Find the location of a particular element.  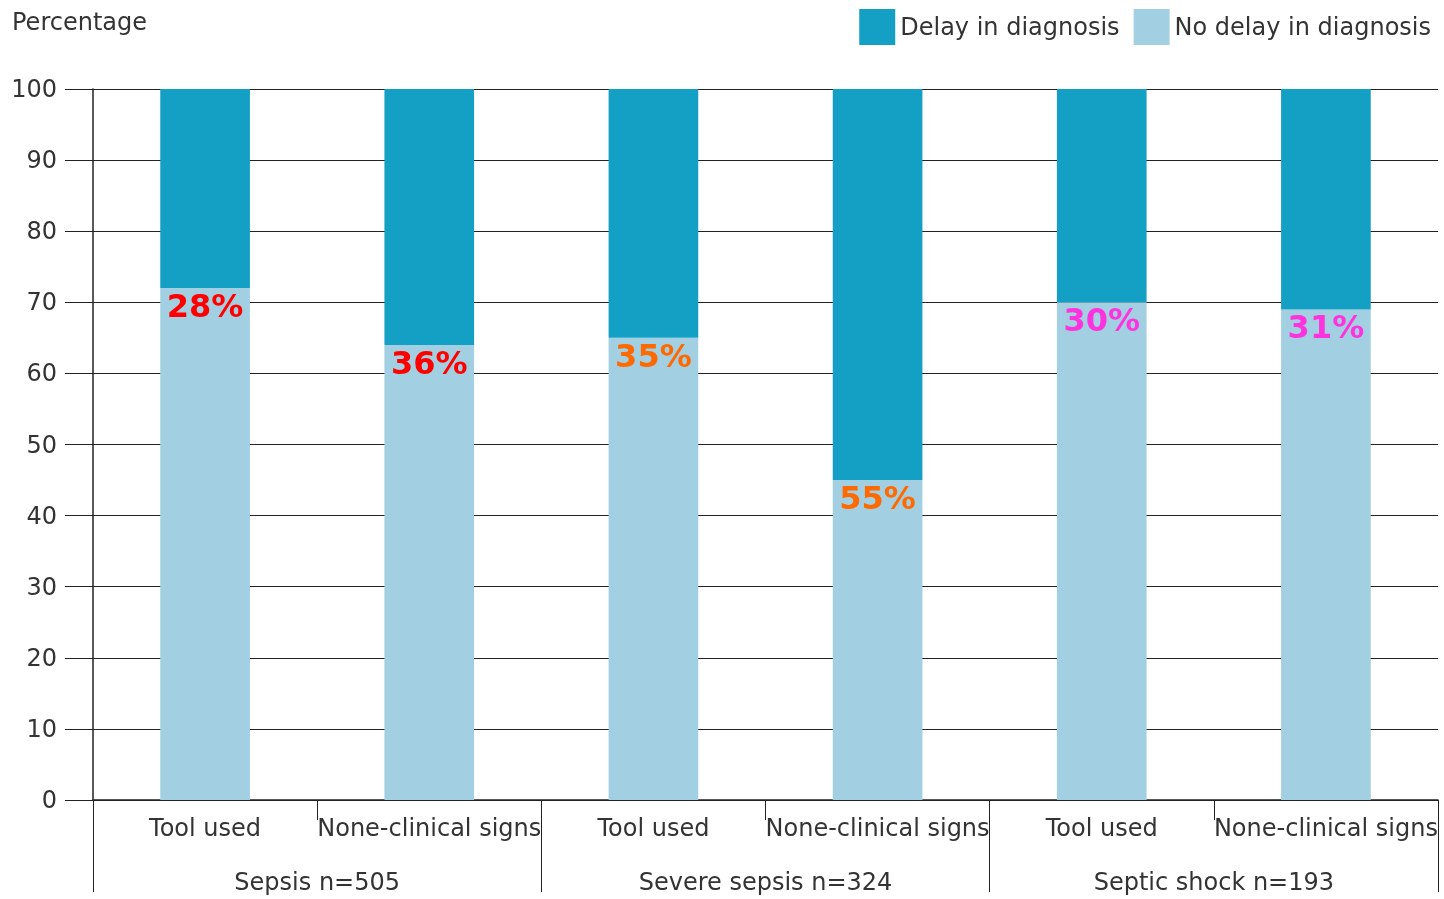

y-tick-label: 10 is located at coordinates (41, 728).